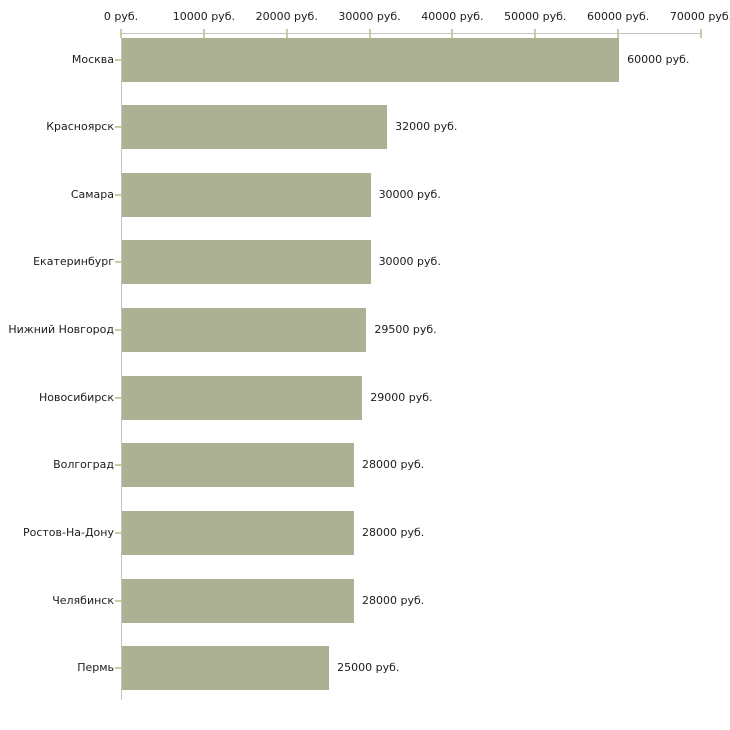 This screenshot has height=730, width=730. What do you see at coordinates (121, 366) in the screenshot?
I see `y-axis-line` at bounding box center [121, 366].